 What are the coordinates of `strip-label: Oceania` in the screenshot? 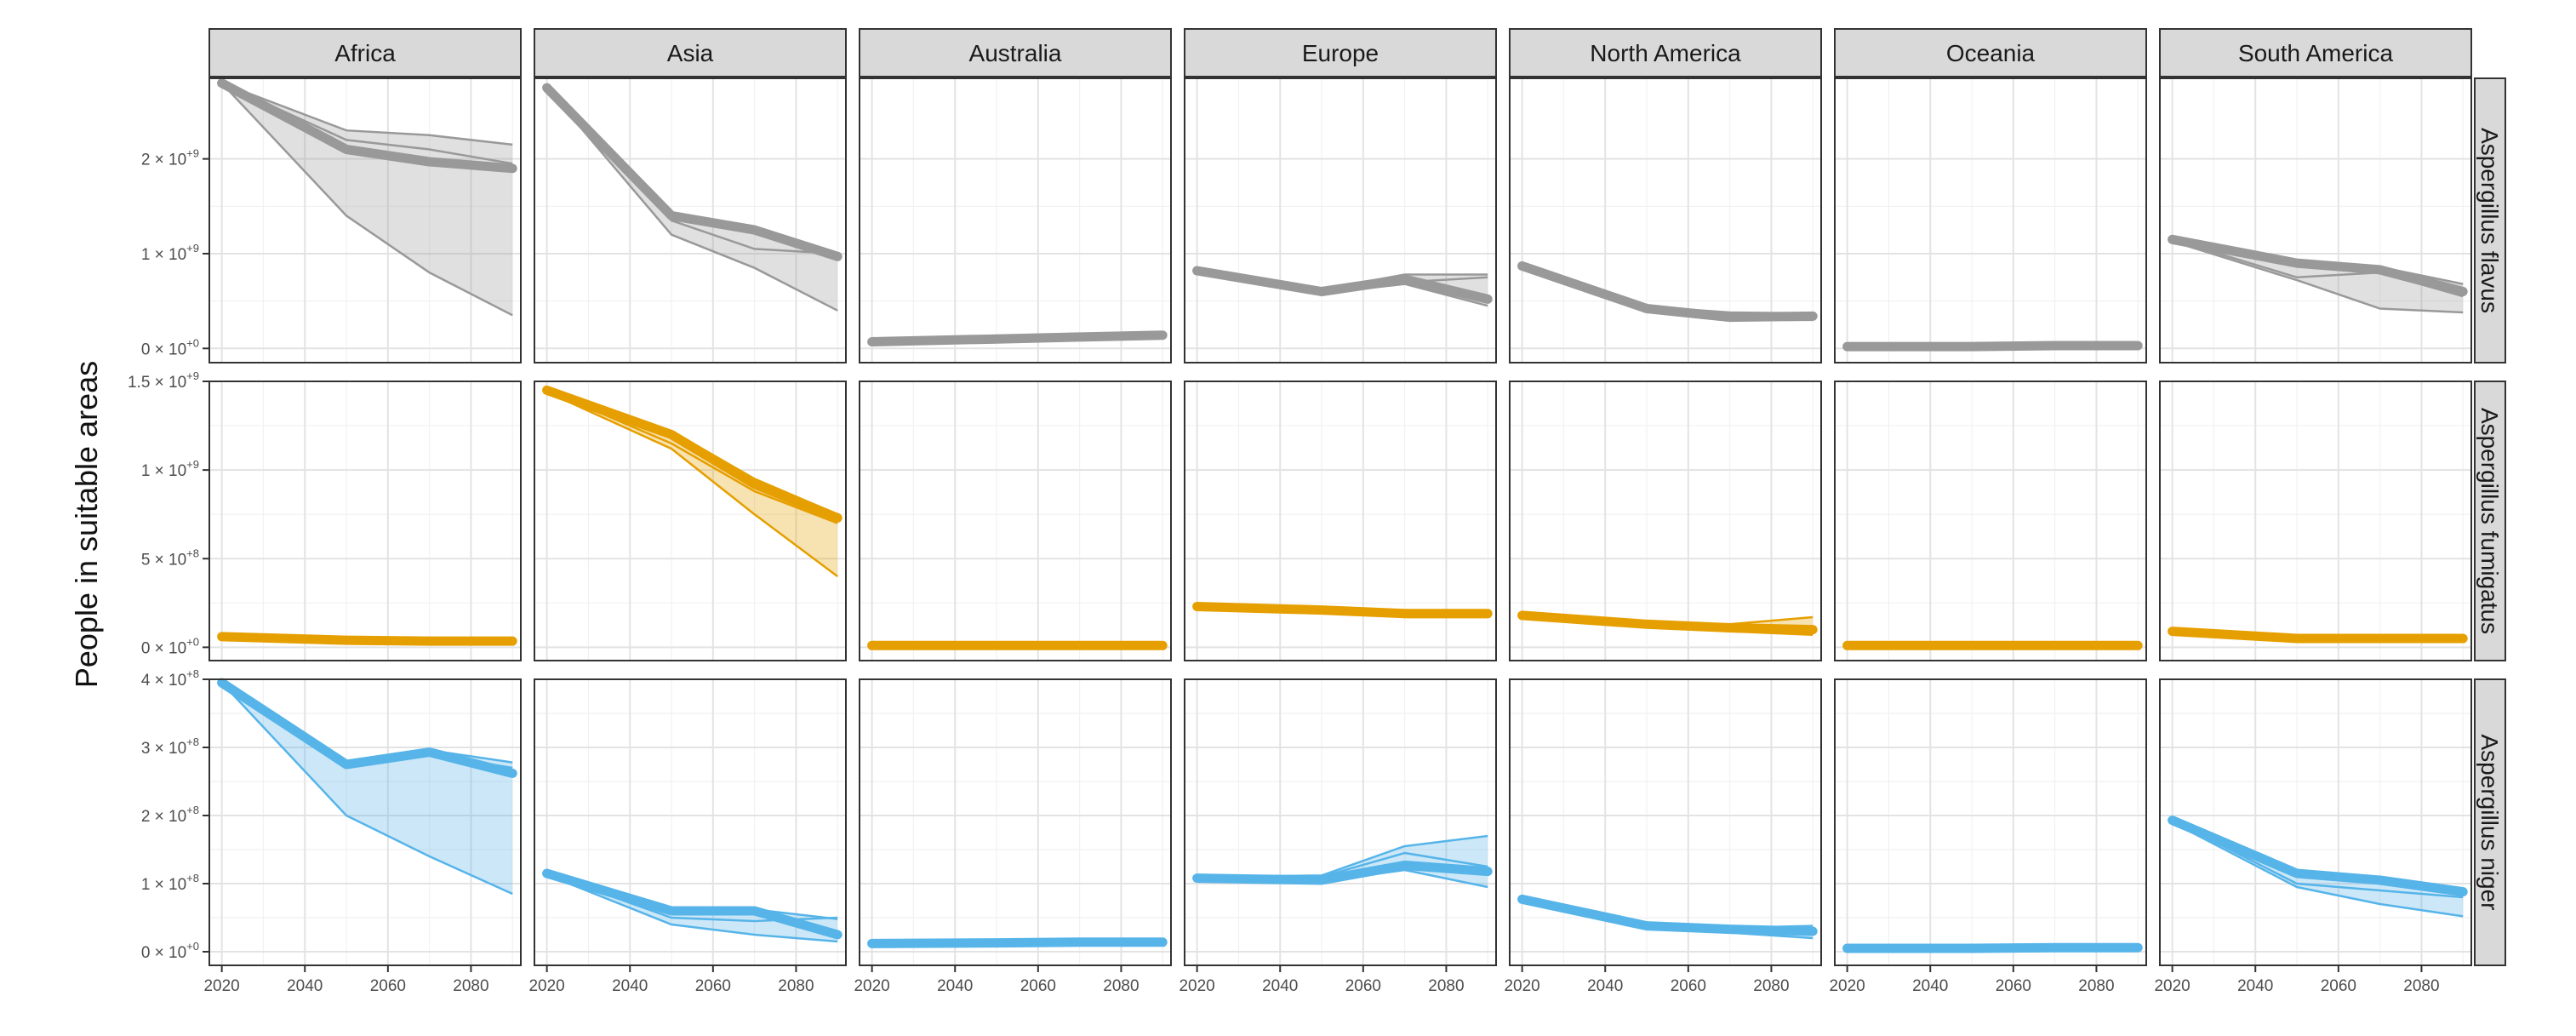 It's located at (1991, 53).